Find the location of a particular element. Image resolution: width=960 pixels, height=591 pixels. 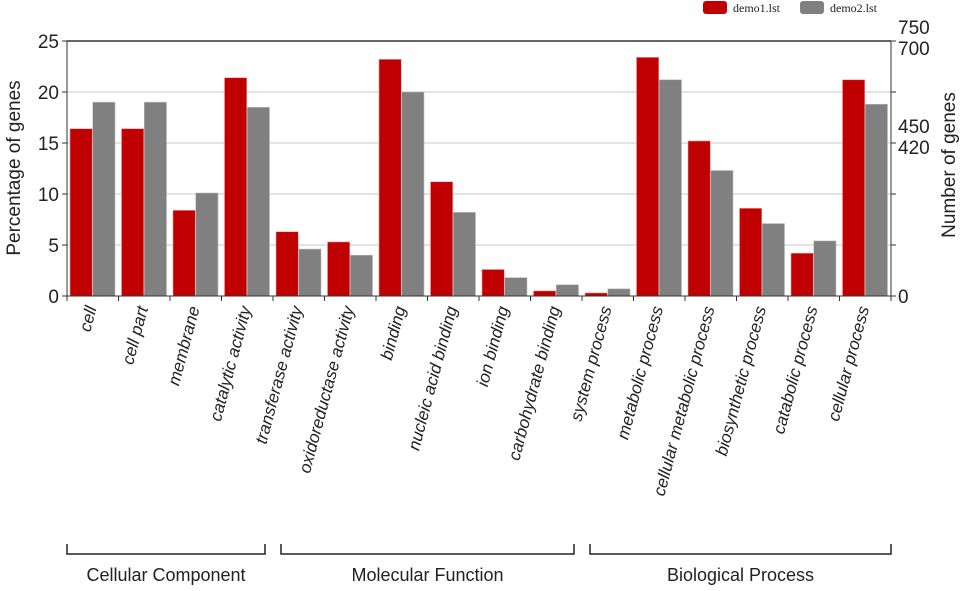

y-tick-label: 0 is located at coordinates (53, 297).